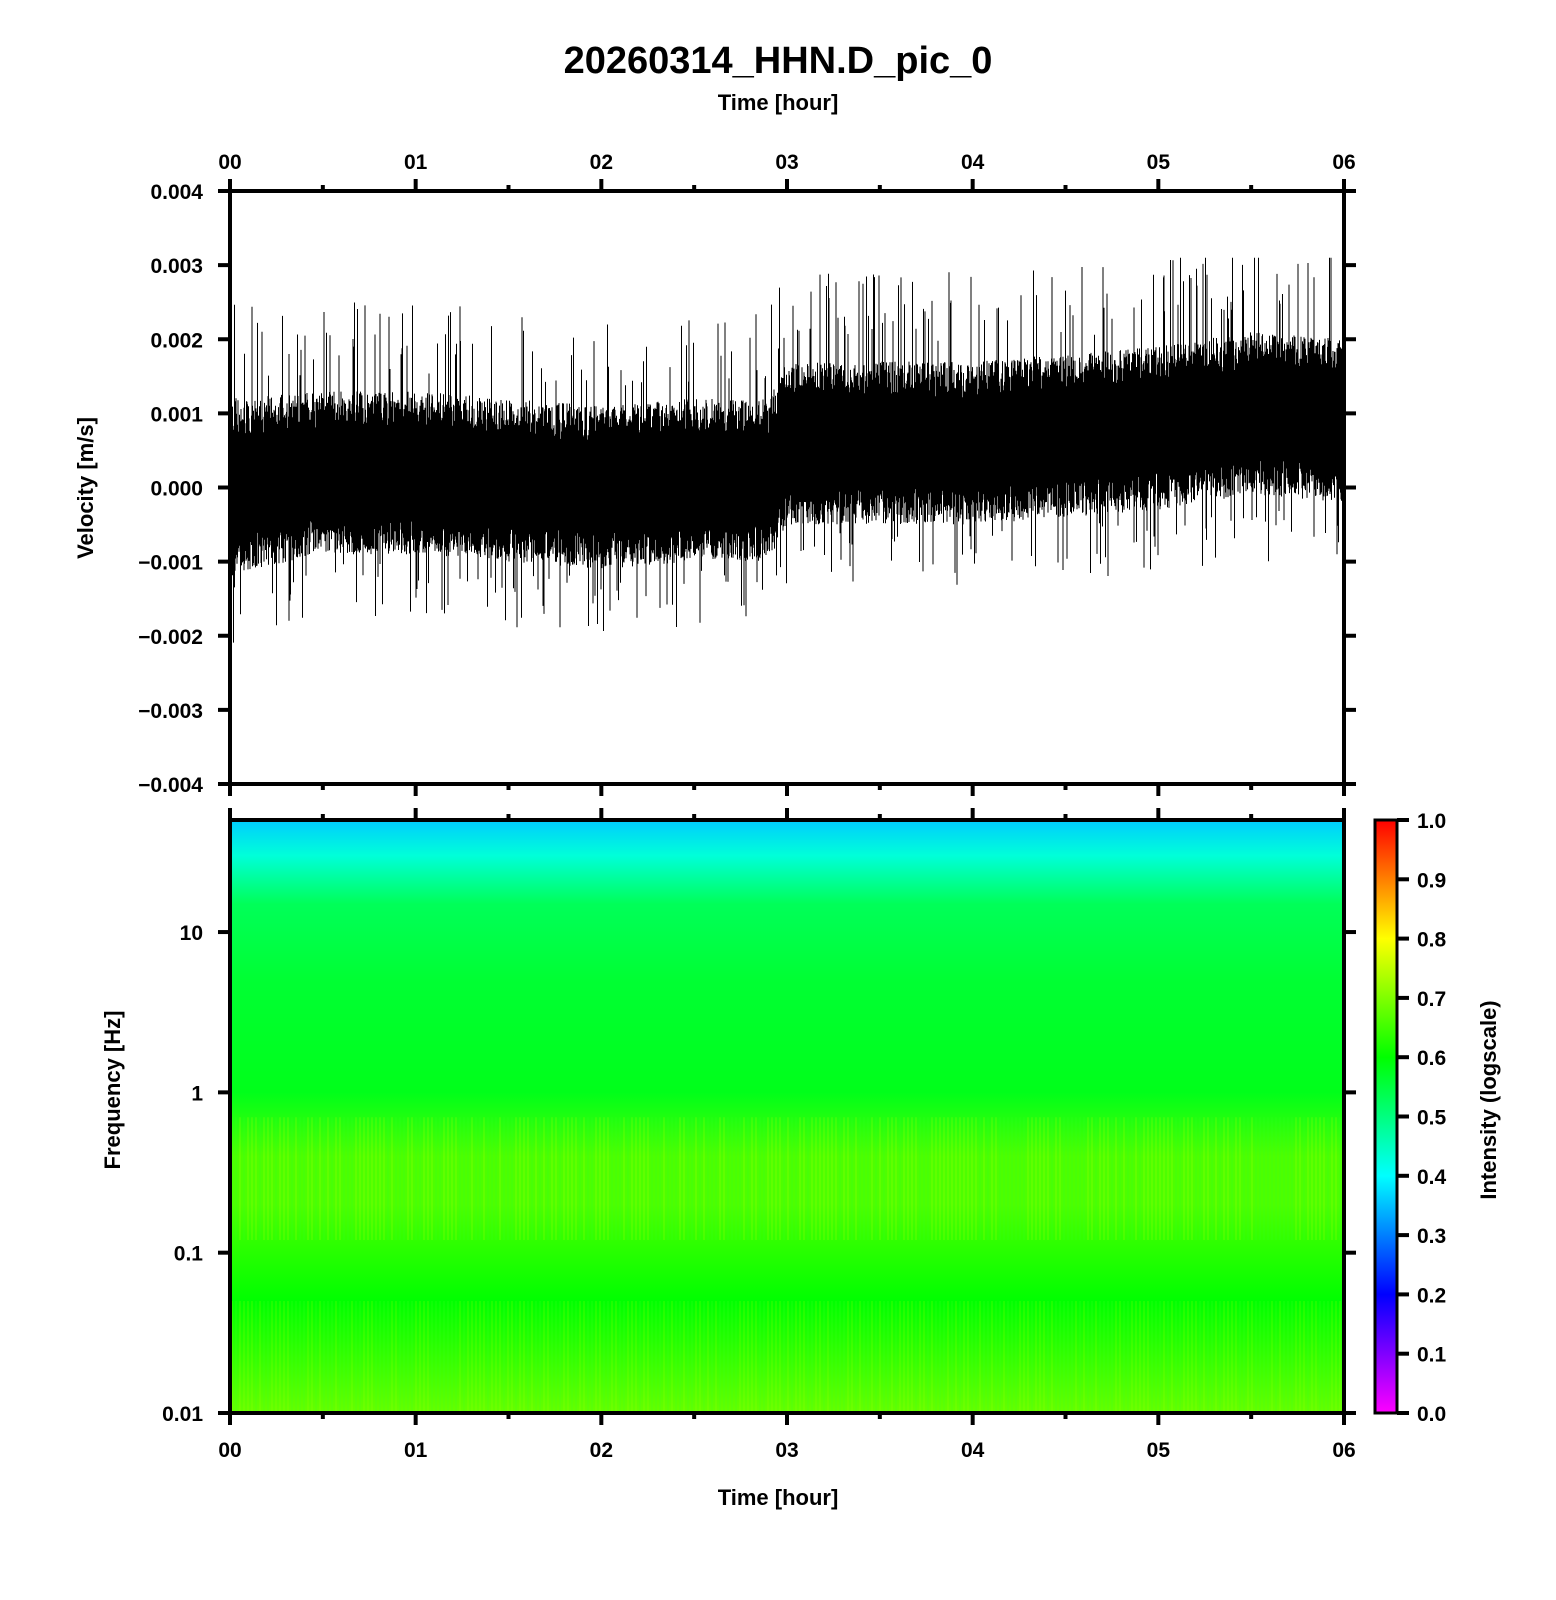 The height and width of the screenshot is (1600, 1556). What do you see at coordinates (1431, 999) in the screenshot?
I see `colorbar-tick-label: 0.7` at bounding box center [1431, 999].